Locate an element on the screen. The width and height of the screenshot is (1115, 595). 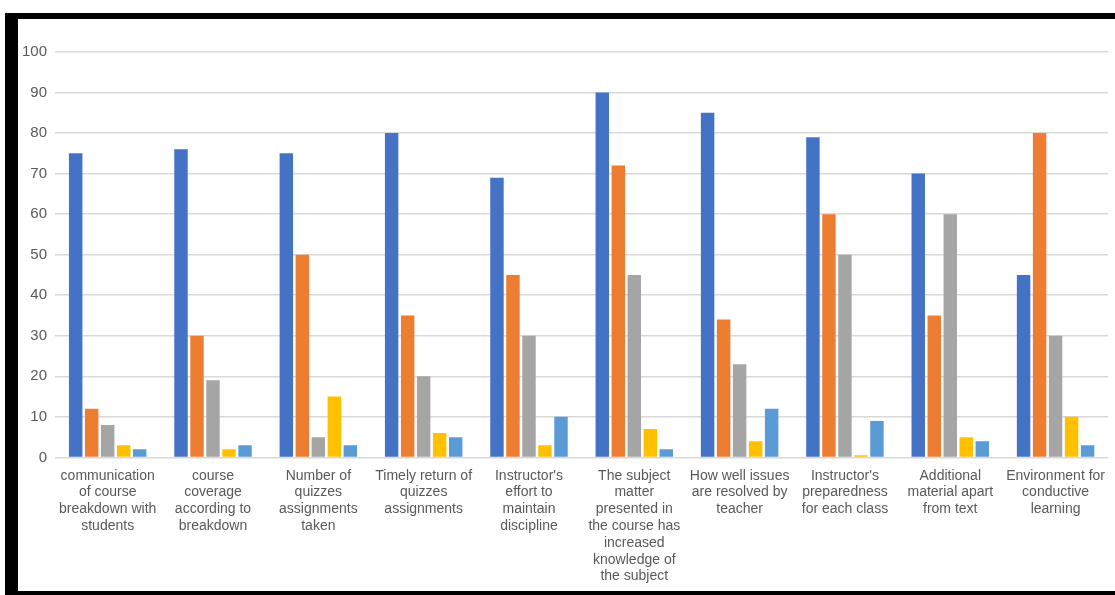
y-tick-label: 30 is located at coordinates (39, 334).